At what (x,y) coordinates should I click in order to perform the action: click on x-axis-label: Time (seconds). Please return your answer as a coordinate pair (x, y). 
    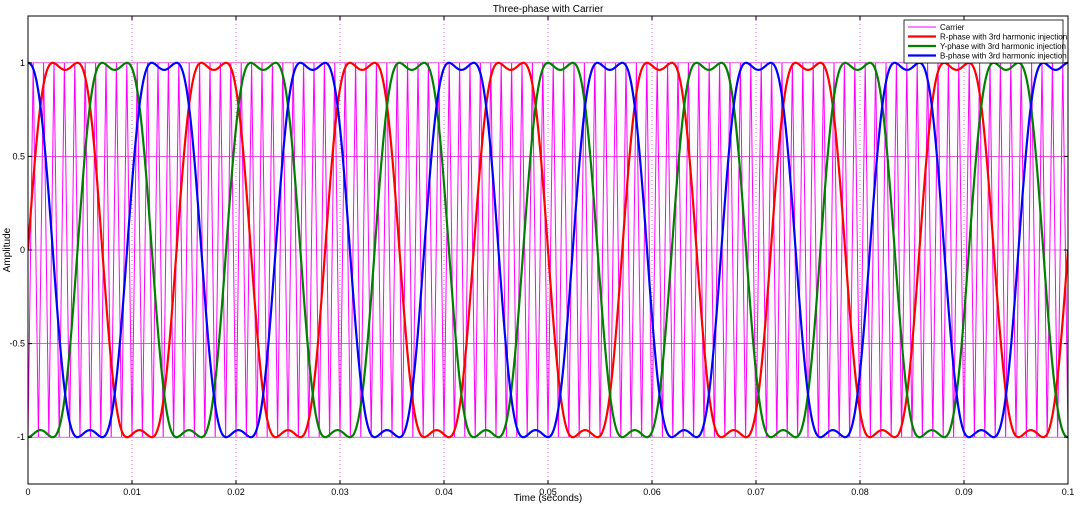
    Looking at the image, I should click on (548, 498).